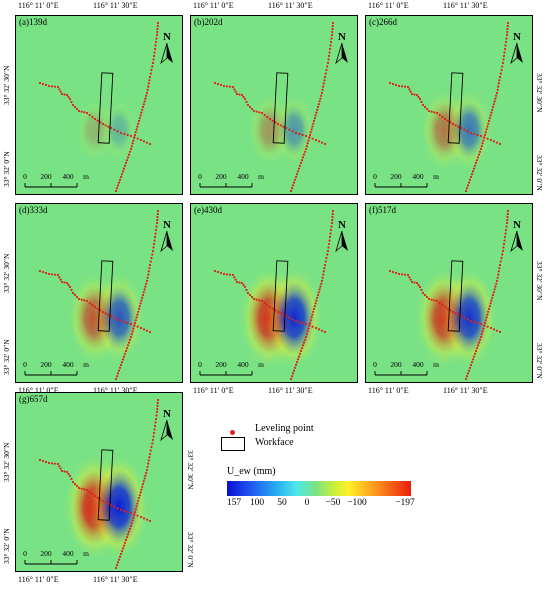 The width and height of the screenshot is (550, 590). Describe the element at coordinates (333, 503) in the screenshot. I see `colorbar-tick-label: −50` at that location.